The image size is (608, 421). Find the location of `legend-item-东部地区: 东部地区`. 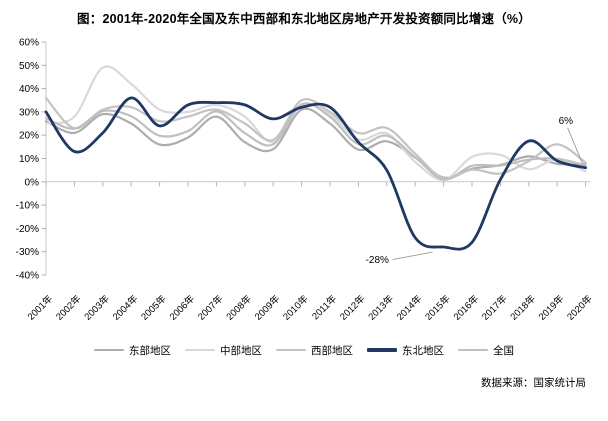

legend-item-东部地区: 东部地区 is located at coordinates (132, 350).